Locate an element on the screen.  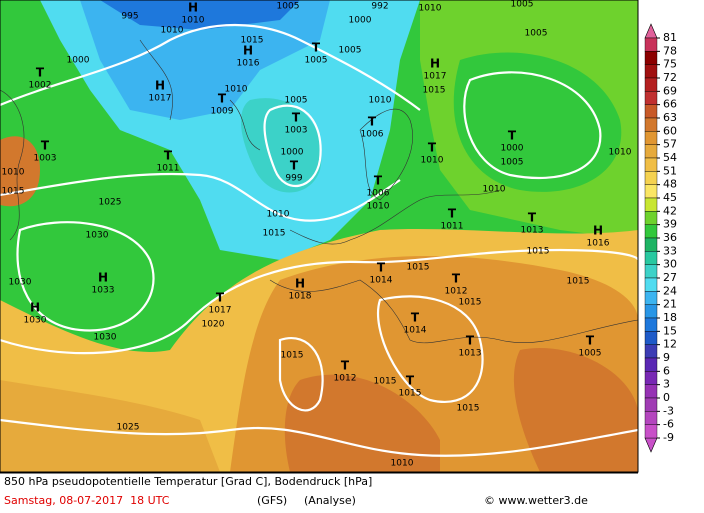
colorbar-label: 3 is located at coordinates (666, 384).